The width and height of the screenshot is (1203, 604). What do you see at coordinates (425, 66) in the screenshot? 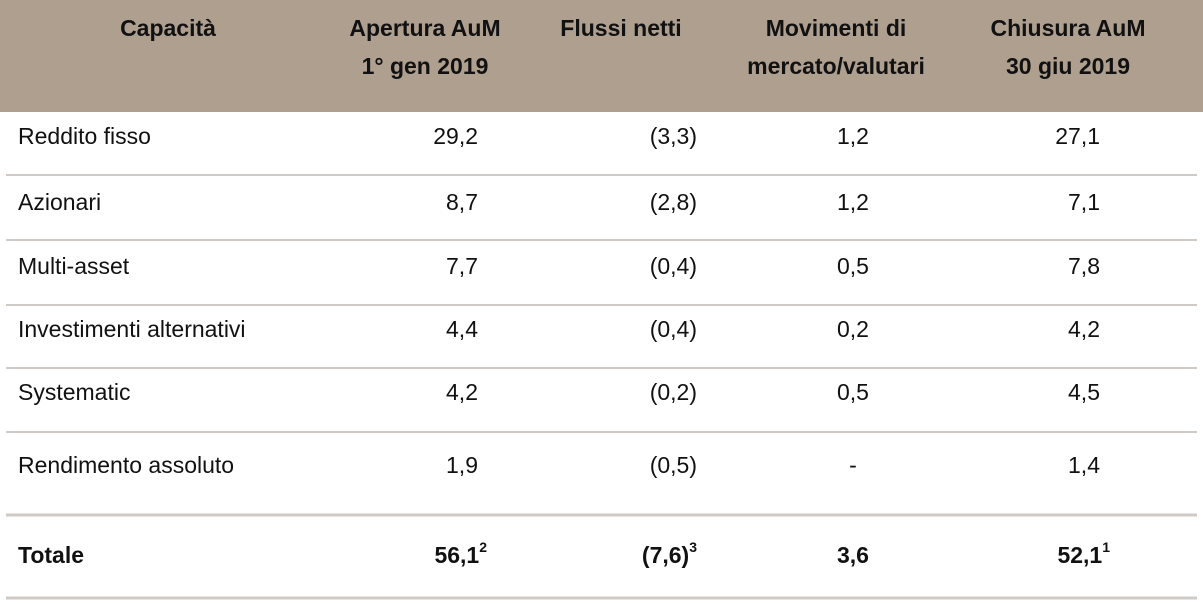
I see `column-header: 1° gen 2019` at bounding box center [425, 66].